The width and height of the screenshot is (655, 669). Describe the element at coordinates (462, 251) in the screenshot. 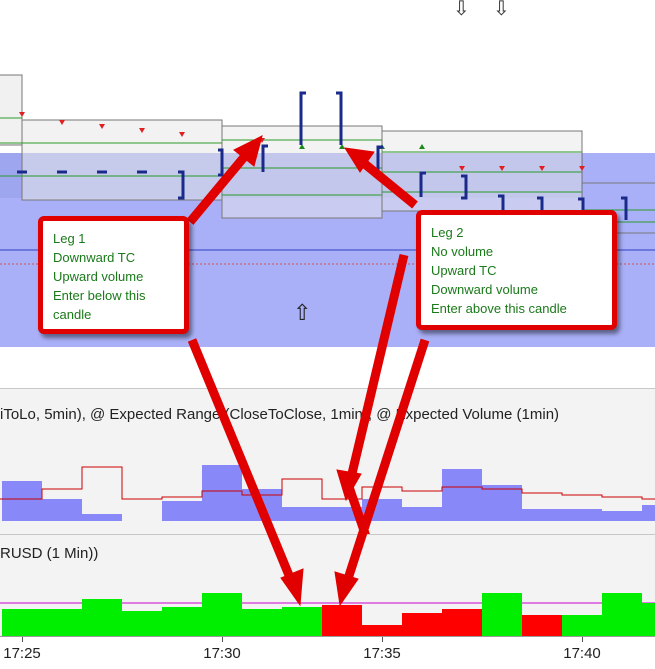

I see `callout-leg2-line: No volume` at that location.